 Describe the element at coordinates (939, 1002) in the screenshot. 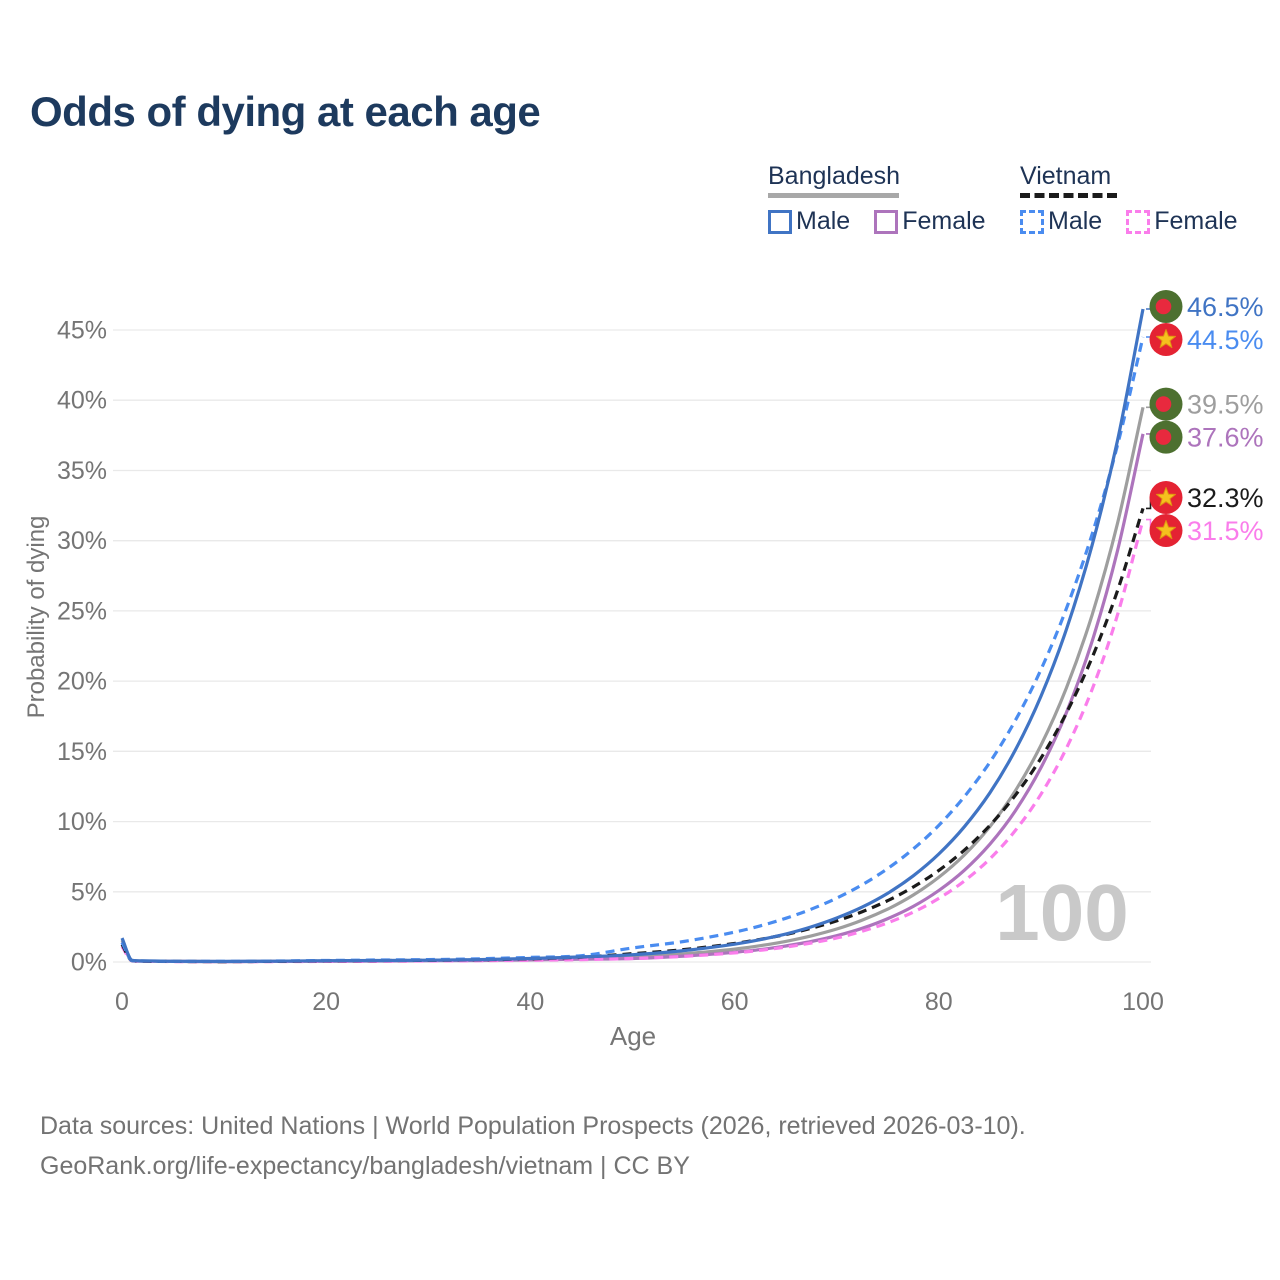

I see `x-tick-label: 80` at that location.